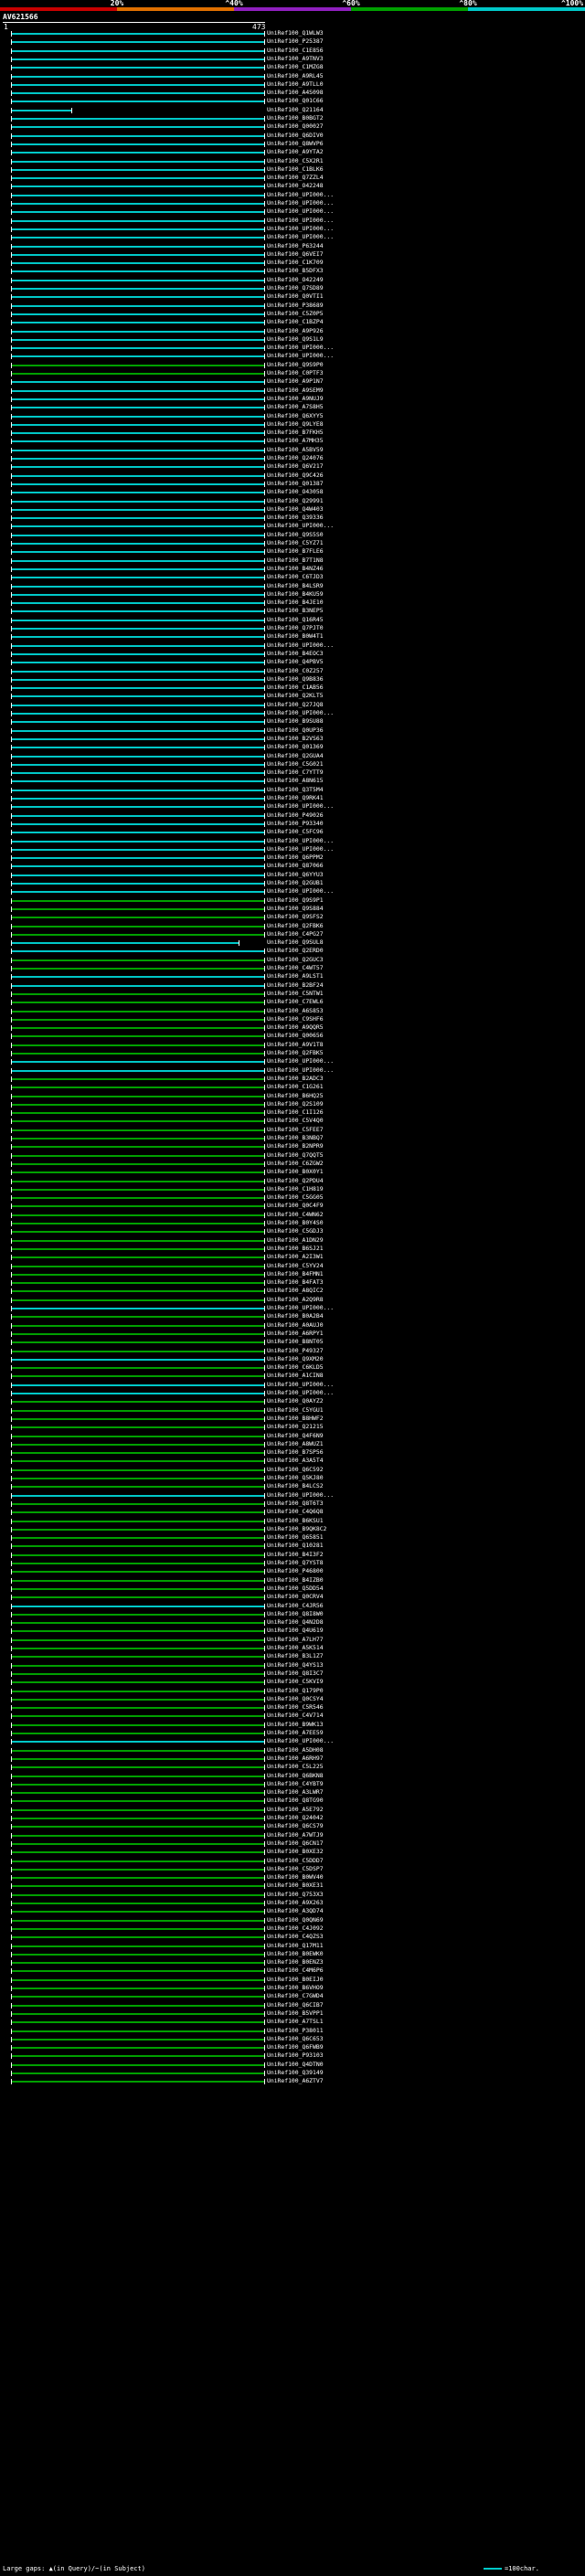  What do you see at coordinates (296, 763) in the screenshot?
I see `hit-link: UniRef100_C5G021` at bounding box center [296, 763].